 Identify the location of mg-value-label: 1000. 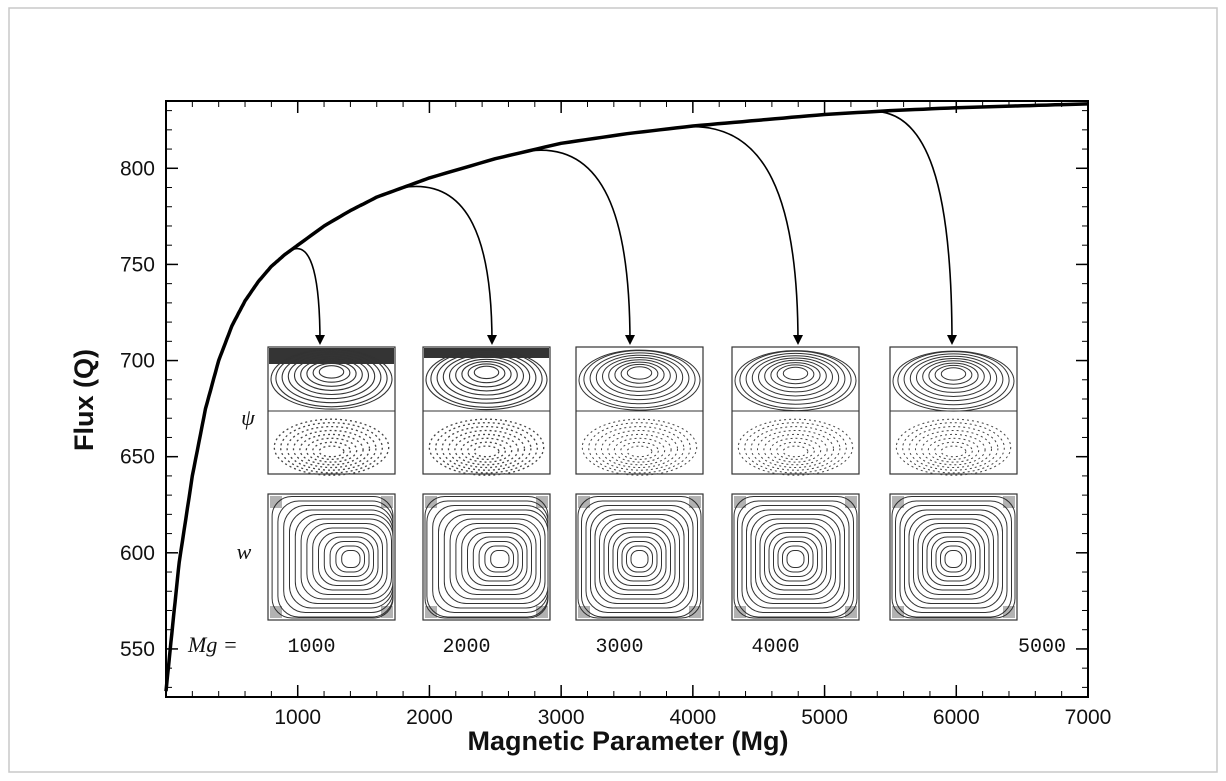
(311, 647).